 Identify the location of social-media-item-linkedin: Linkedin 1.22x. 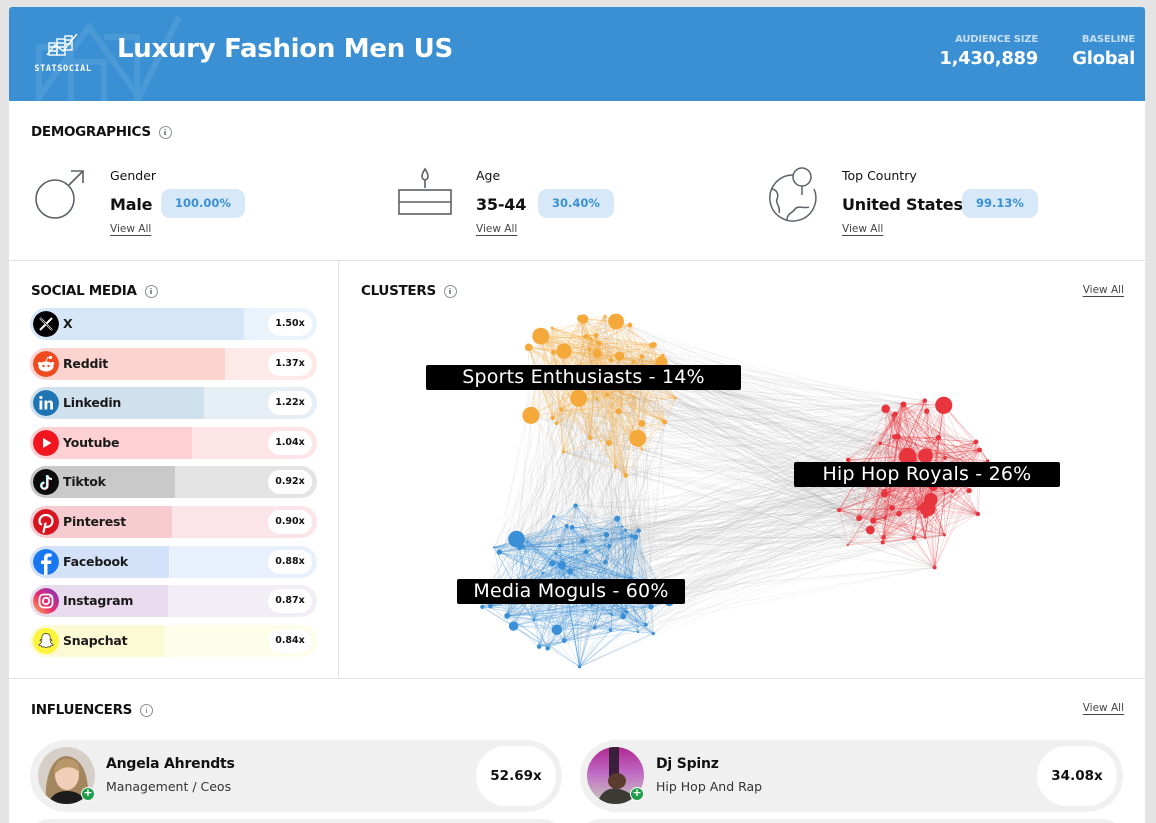
(173, 403).